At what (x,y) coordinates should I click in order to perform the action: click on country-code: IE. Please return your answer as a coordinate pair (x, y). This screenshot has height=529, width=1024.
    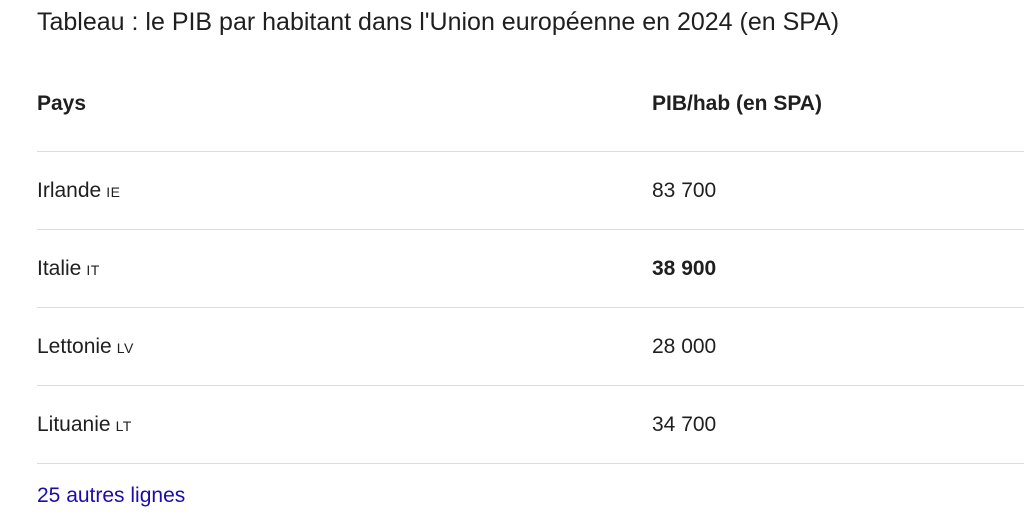
    Looking at the image, I should click on (113, 192).